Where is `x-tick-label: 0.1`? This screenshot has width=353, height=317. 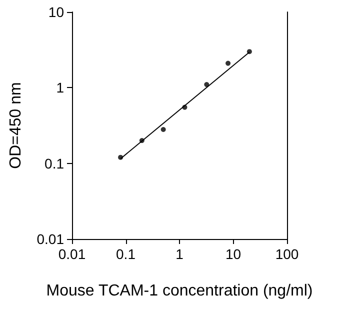 x-tick-label: 0.1 is located at coordinates (126, 254).